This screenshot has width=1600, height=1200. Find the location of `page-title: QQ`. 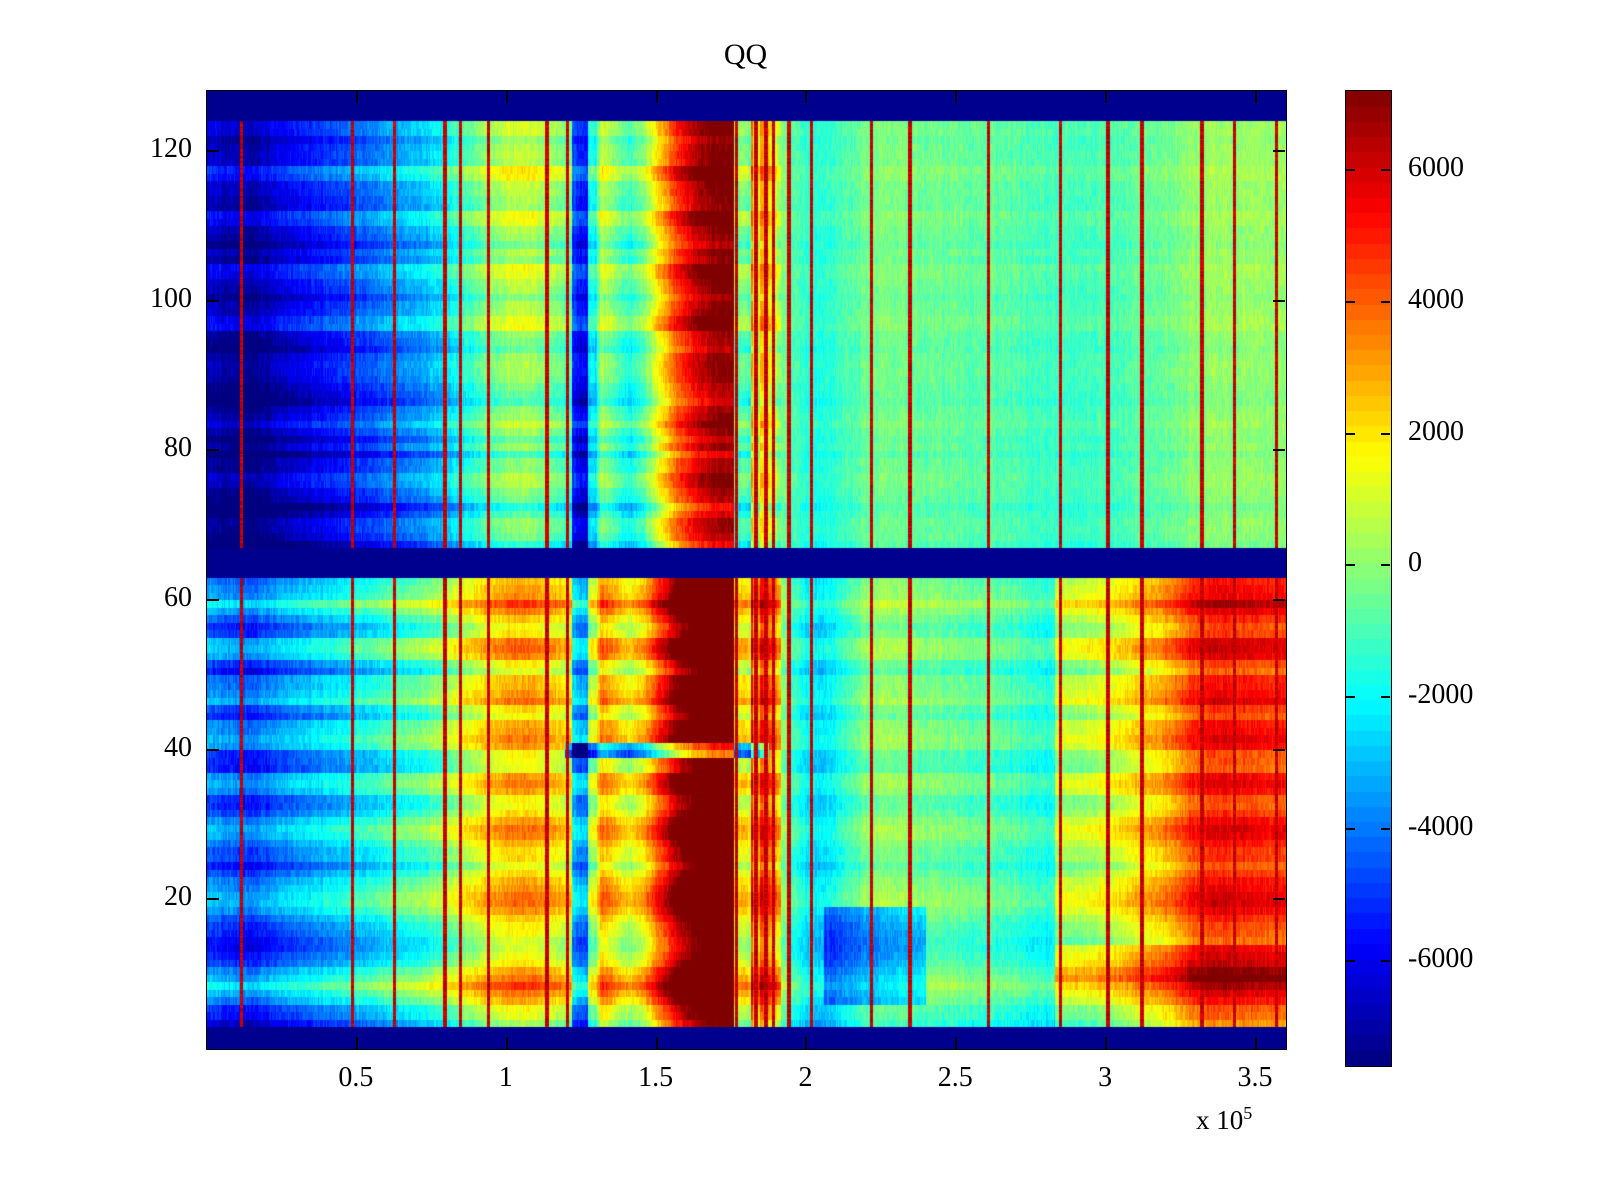

page-title: QQ is located at coordinates (745, 54).